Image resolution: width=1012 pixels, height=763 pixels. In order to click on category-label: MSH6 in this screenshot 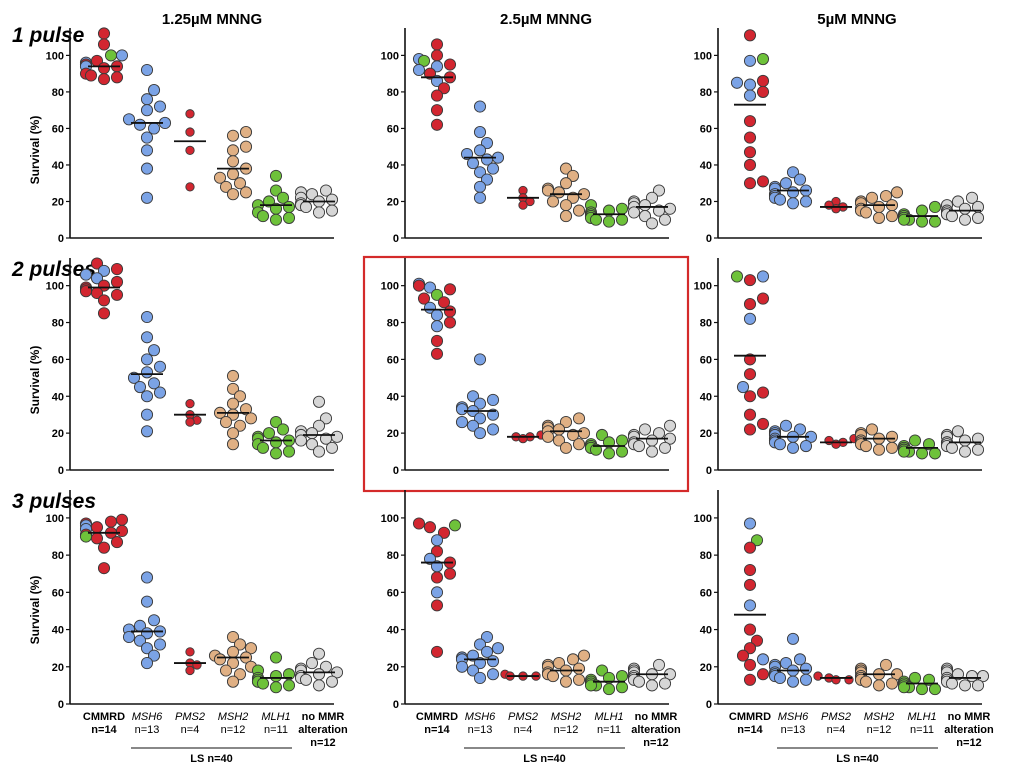, I will do `click(147, 717)`.